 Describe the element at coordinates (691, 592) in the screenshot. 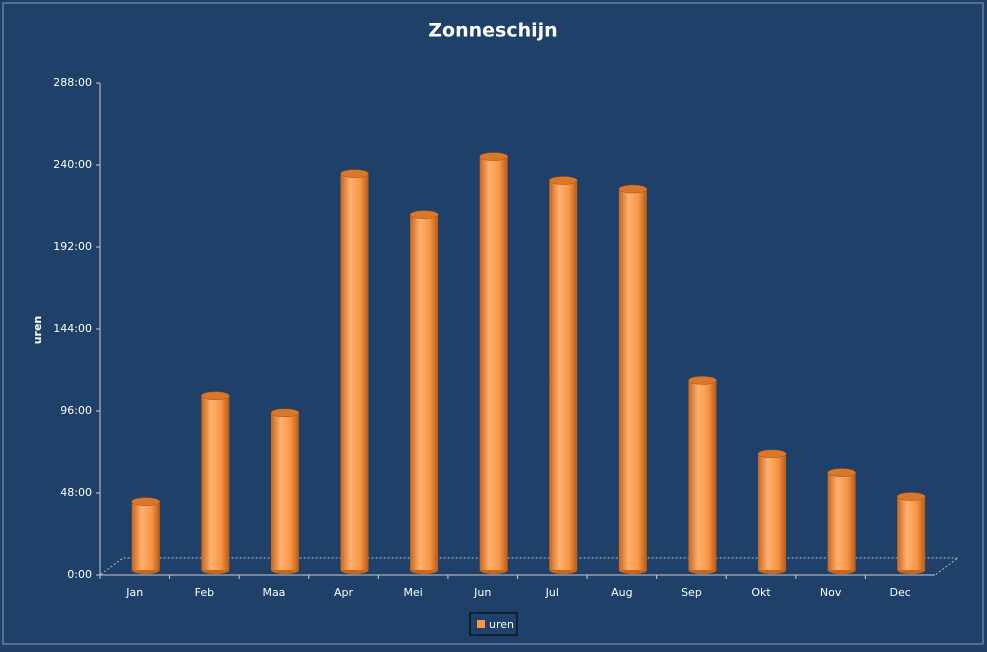

I see `x-tick-label: Sep` at that location.